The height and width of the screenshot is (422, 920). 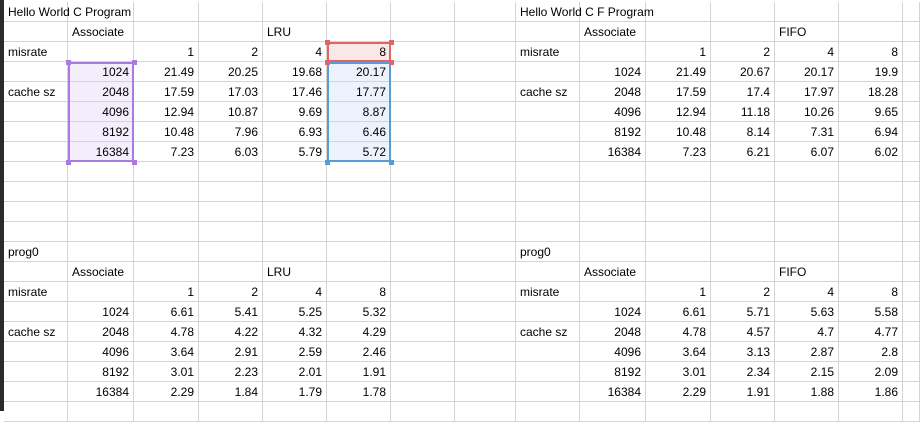 I want to click on miss-rate-cell: 2.87, so click(x=807, y=352).